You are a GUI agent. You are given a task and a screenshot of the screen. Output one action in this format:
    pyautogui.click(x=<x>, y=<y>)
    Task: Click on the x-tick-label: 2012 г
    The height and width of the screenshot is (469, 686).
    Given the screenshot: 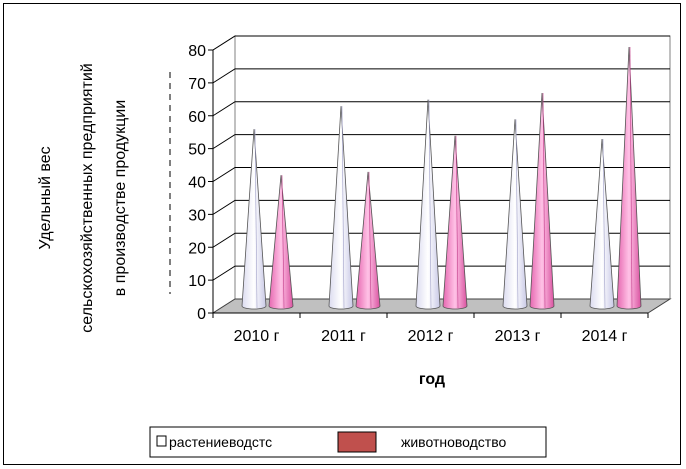 What is the action you would take?
    pyautogui.click(x=431, y=336)
    